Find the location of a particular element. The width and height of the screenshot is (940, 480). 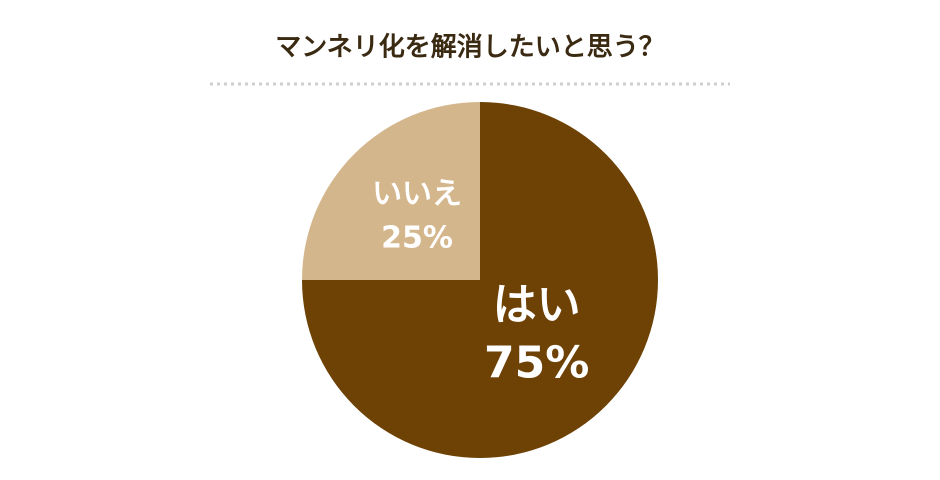

slice-category-label: はい is located at coordinates (537, 305).